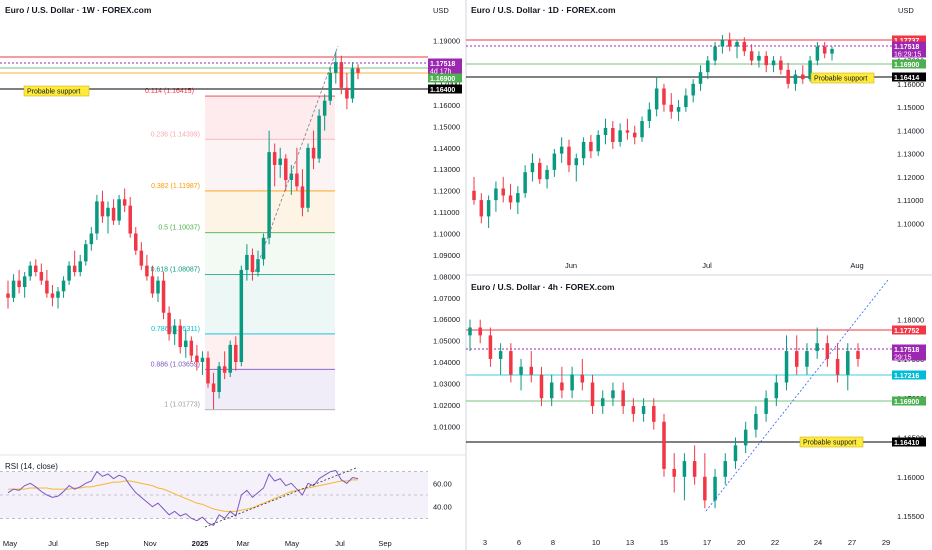  Describe the element at coordinates (446, 41) in the screenshot. I see `y-tick-label: 1.19000` at that location.